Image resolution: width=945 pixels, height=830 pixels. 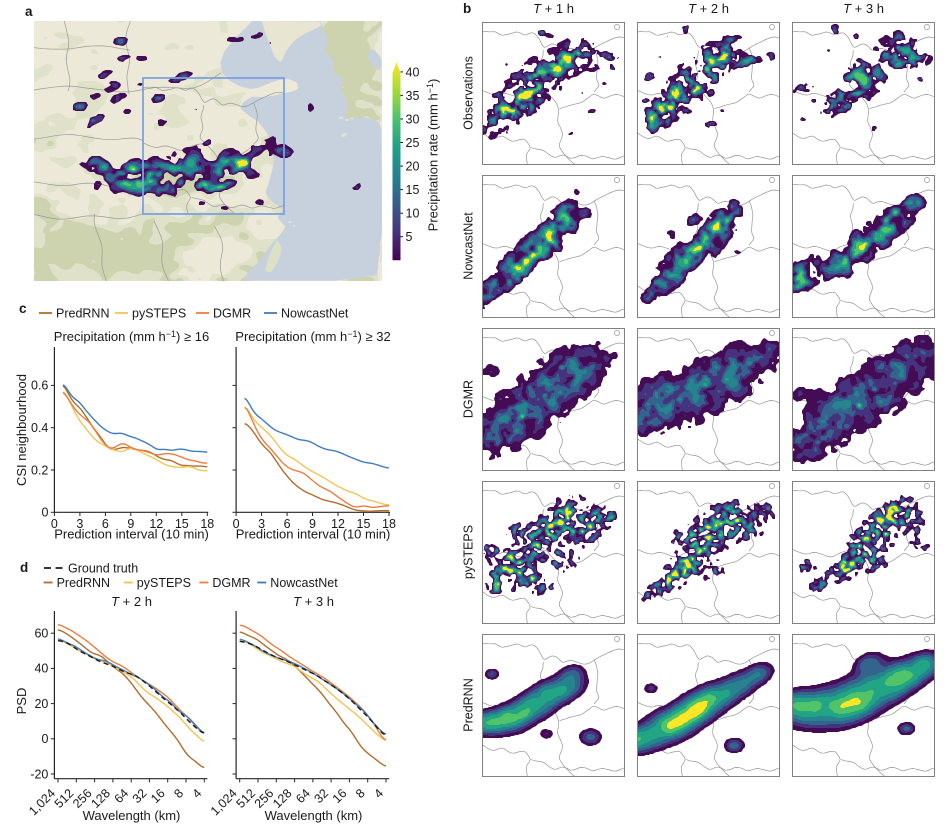 What do you see at coordinates (39, 470) in the screenshot?
I see `svg-text: 0.2` at bounding box center [39, 470].